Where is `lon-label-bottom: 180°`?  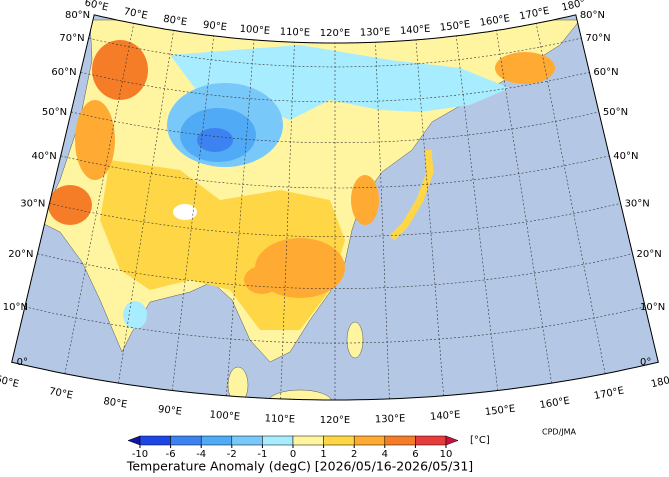 lon-label-bottom: 180° is located at coordinates (659, 382).